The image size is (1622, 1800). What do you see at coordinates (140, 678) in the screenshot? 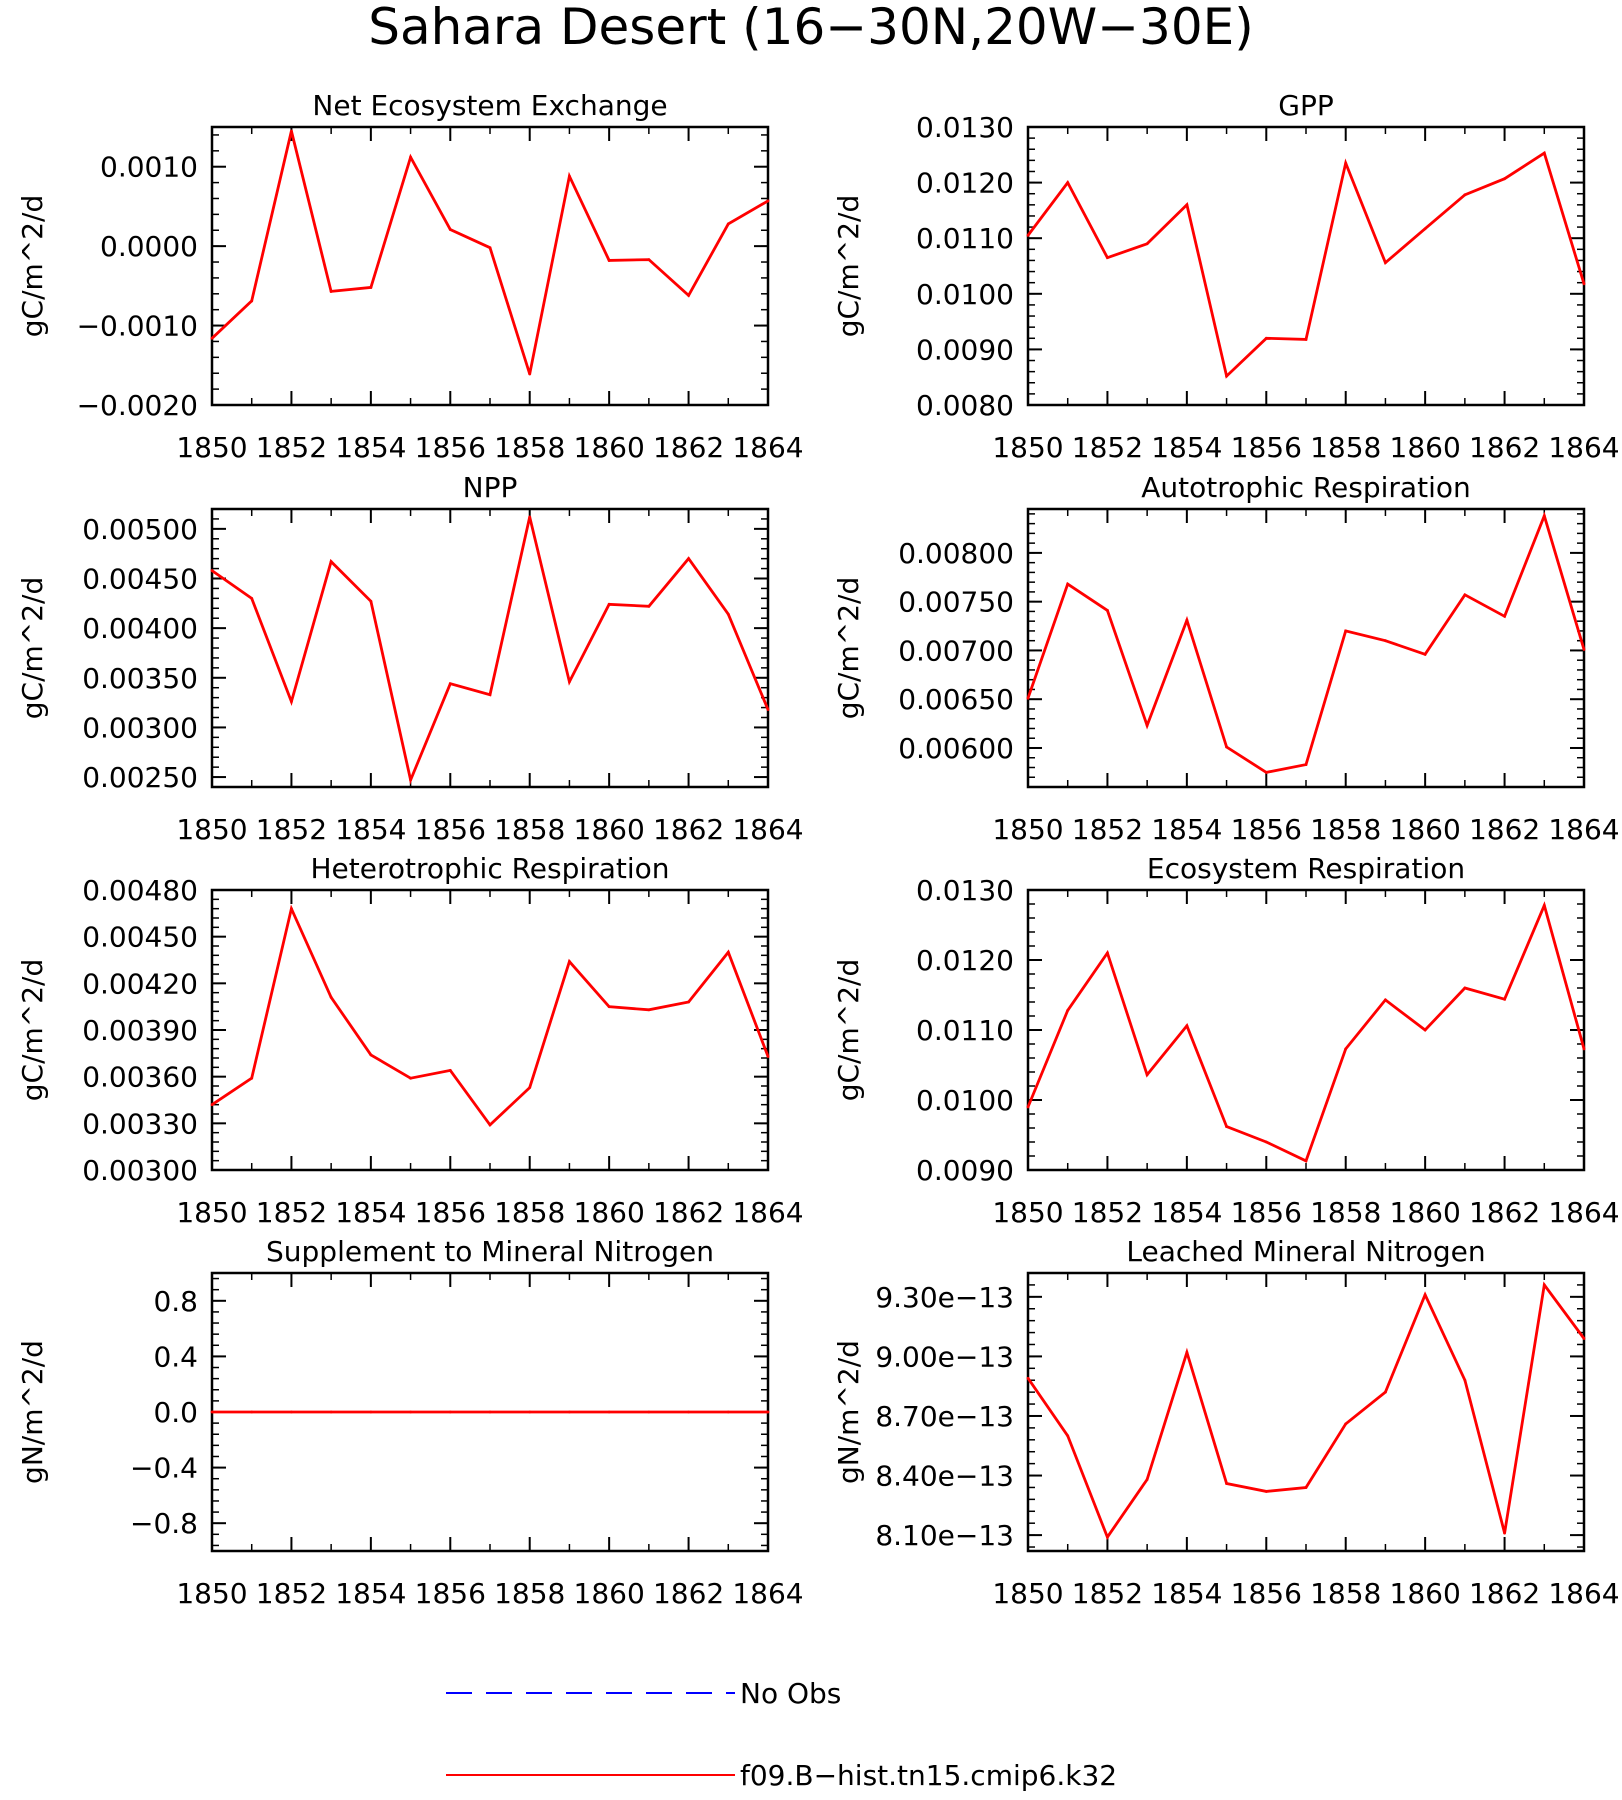
I see `y-tick-label: 0.00350` at bounding box center [140, 678].